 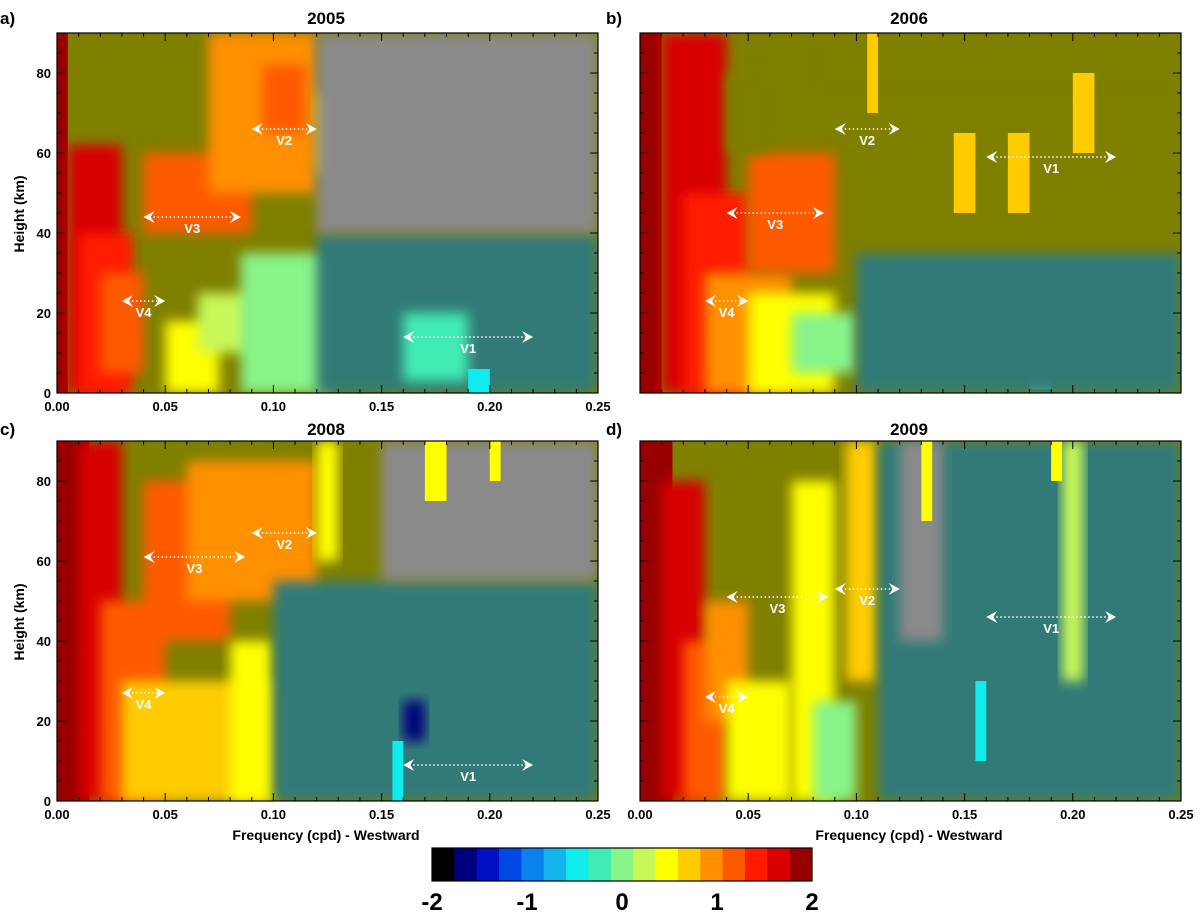 I want to click on colorbar-tick-label: 0, so click(x=621, y=902).